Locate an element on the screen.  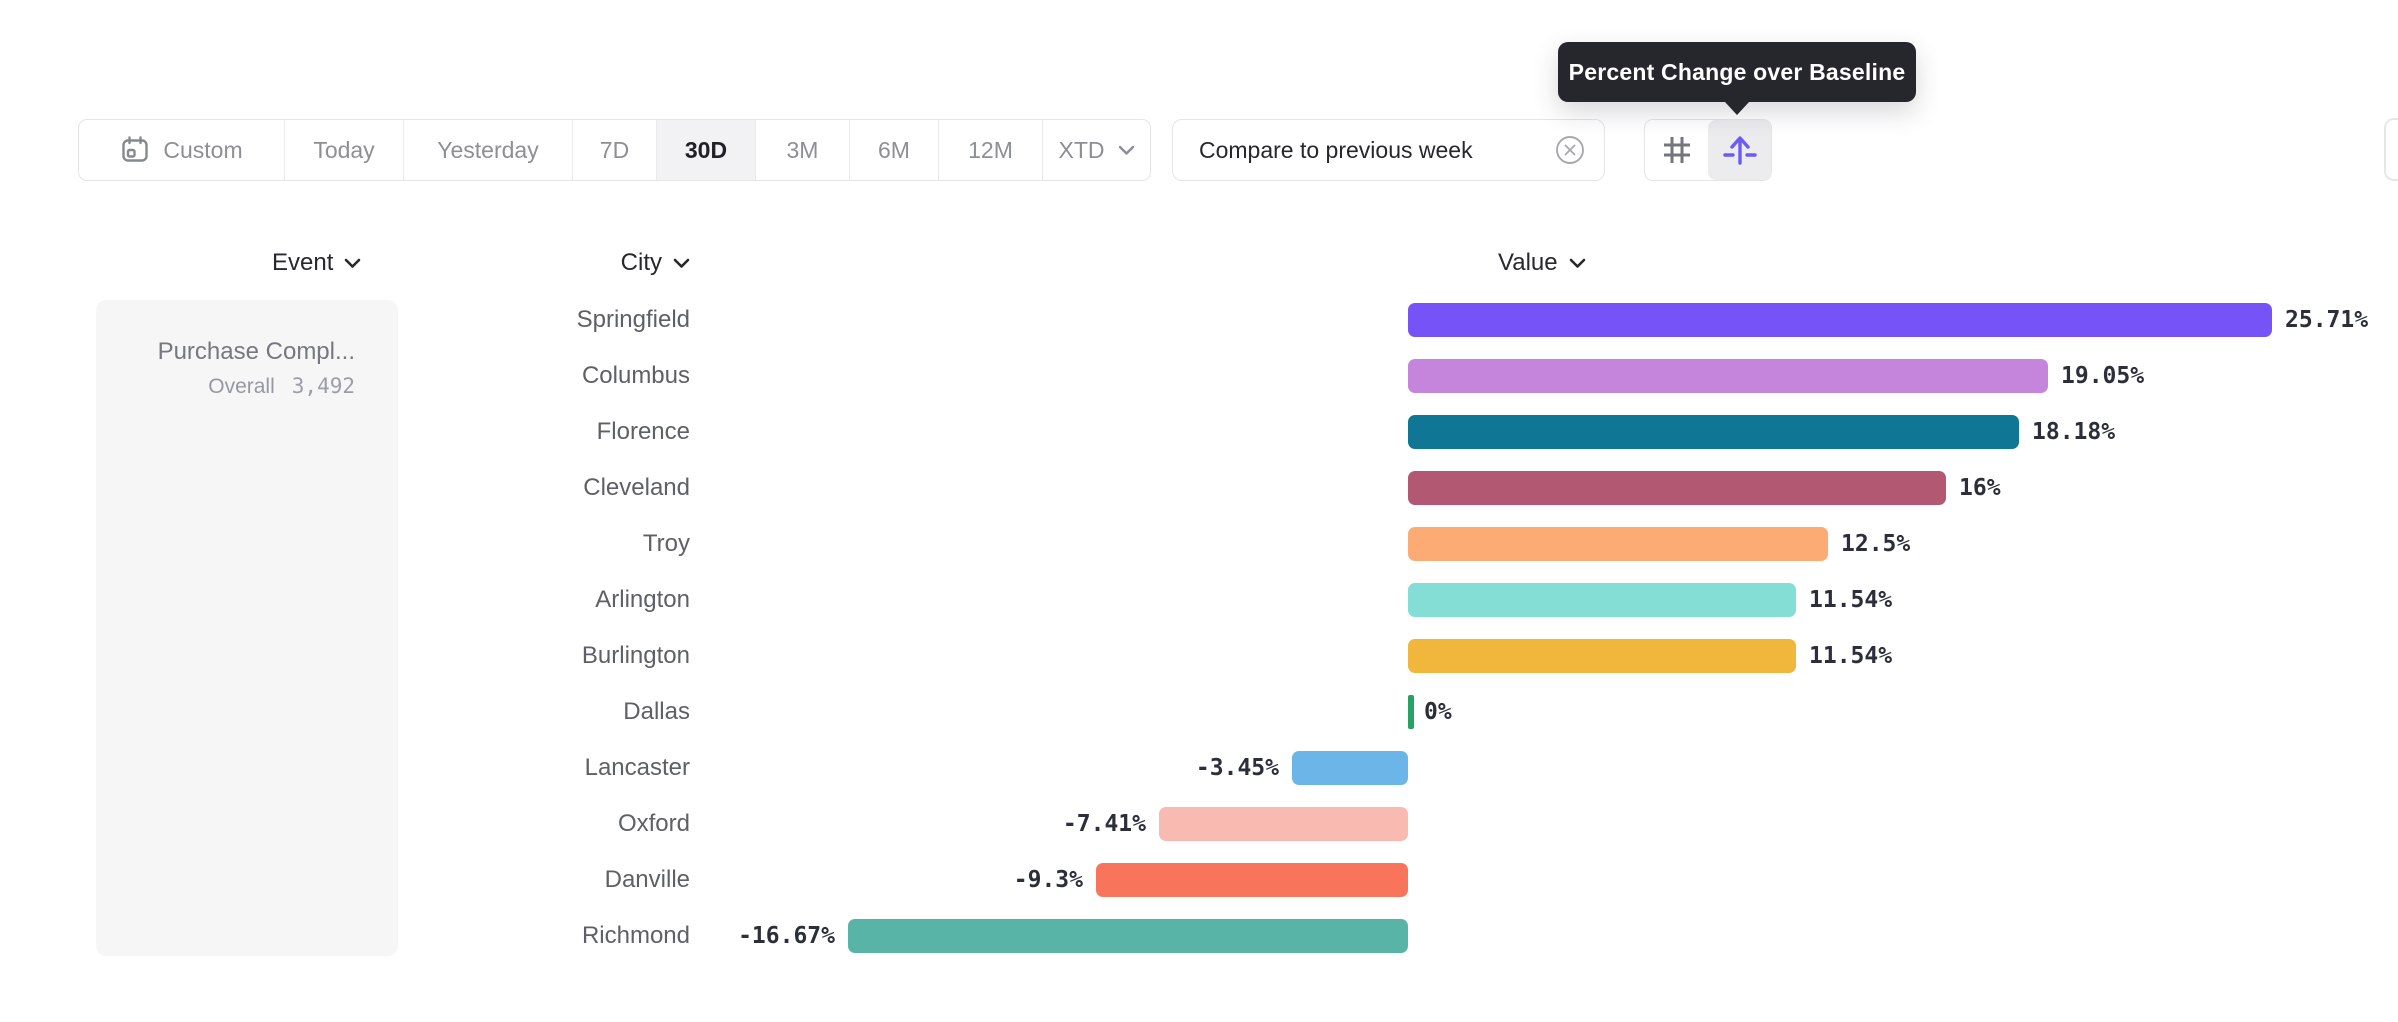
chart-row: Arlington 11.54% is located at coordinates (1199, 600).